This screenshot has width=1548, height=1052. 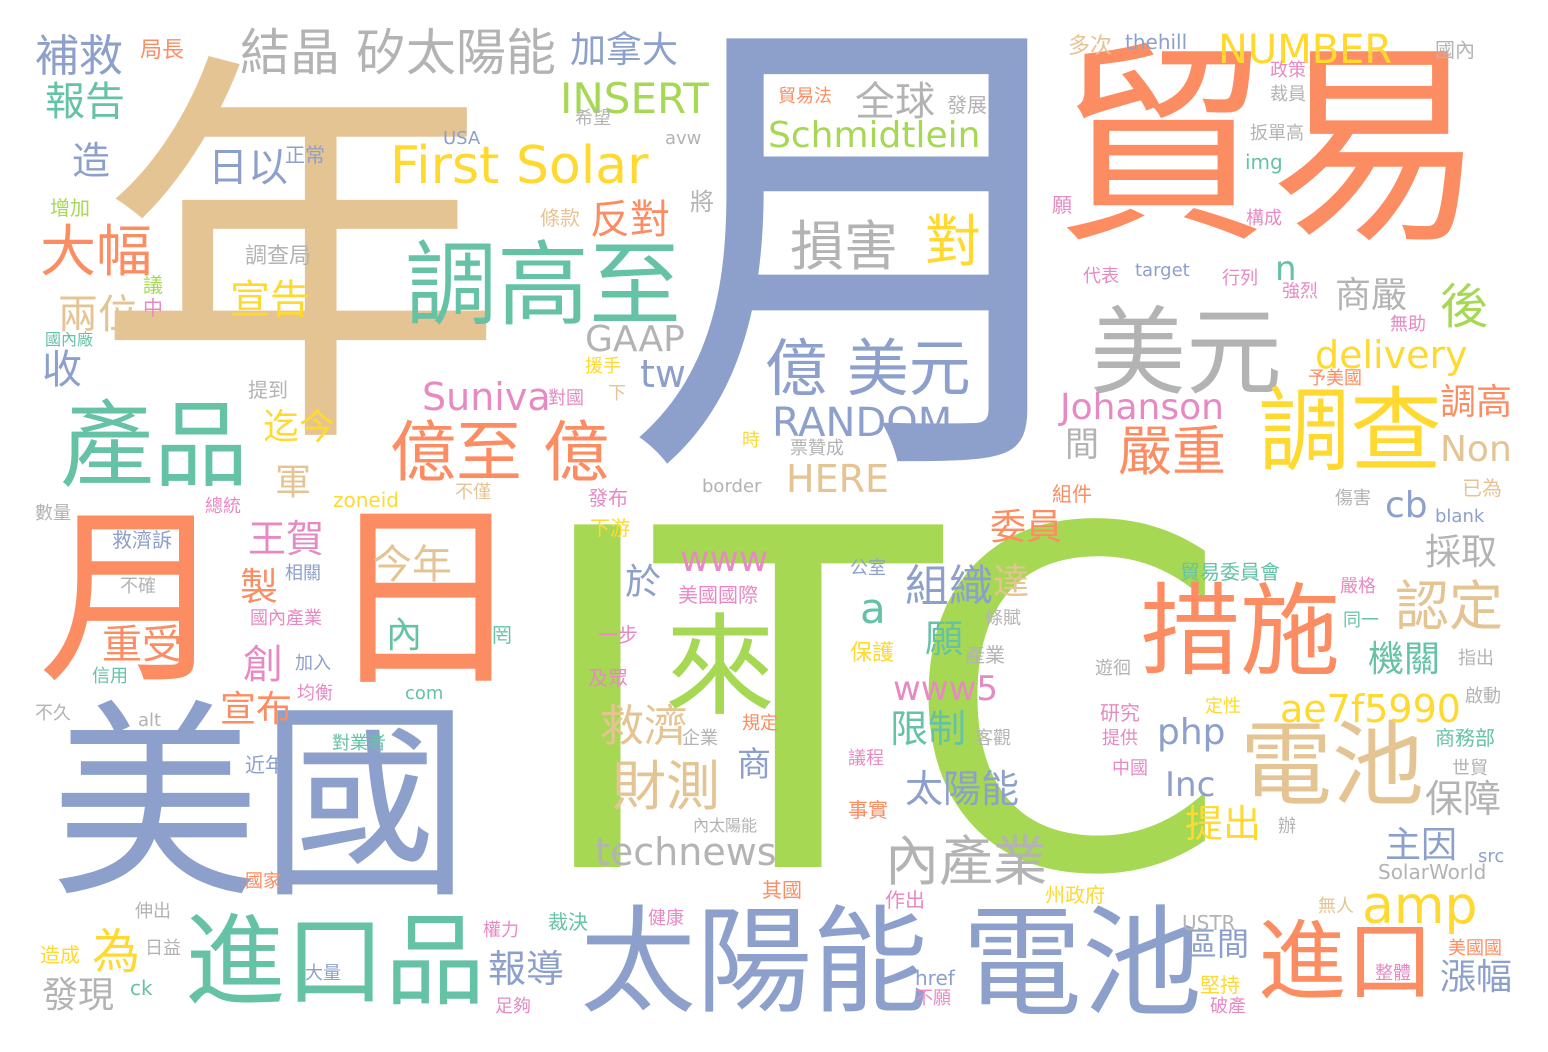 What do you see at coordinates (1209, 923) in the screenshot?
I see `word-ustr: USTR` at bounding box center [1209, 923].